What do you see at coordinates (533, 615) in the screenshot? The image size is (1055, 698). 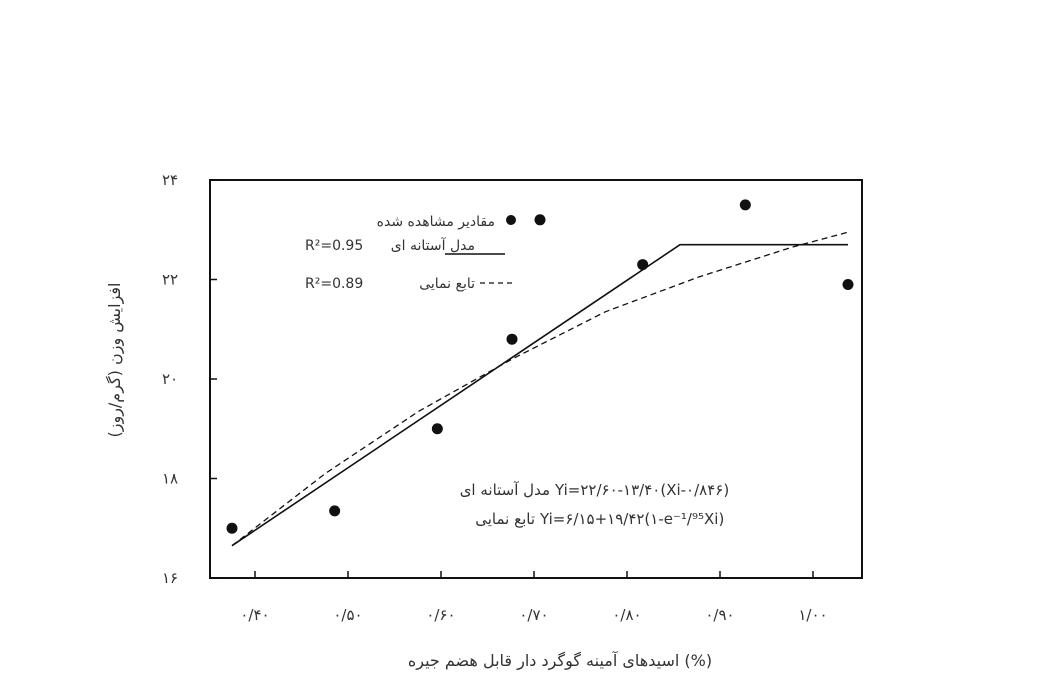 I see `x-tick-label: ۰/۷۰` at bounding box center [533, 615].